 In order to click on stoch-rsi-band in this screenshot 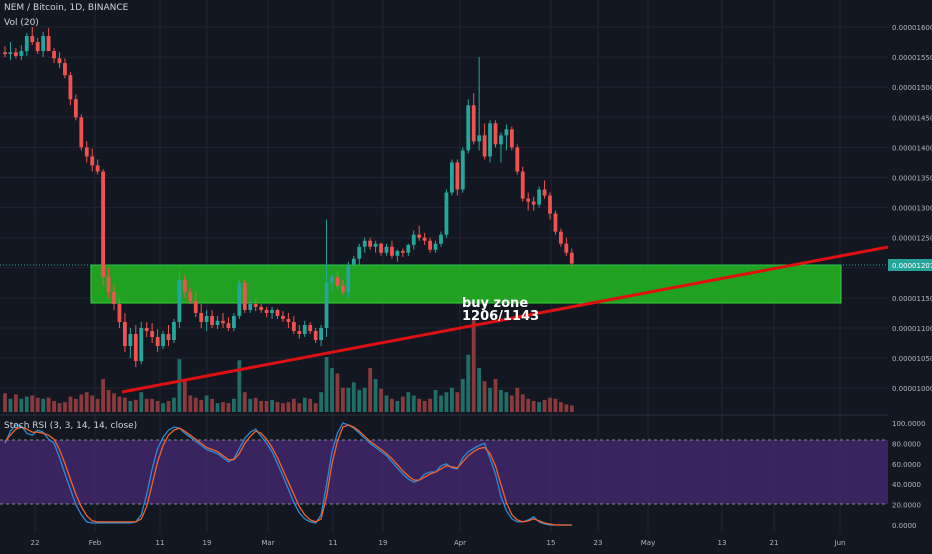, I will do `click(444, 472)`.